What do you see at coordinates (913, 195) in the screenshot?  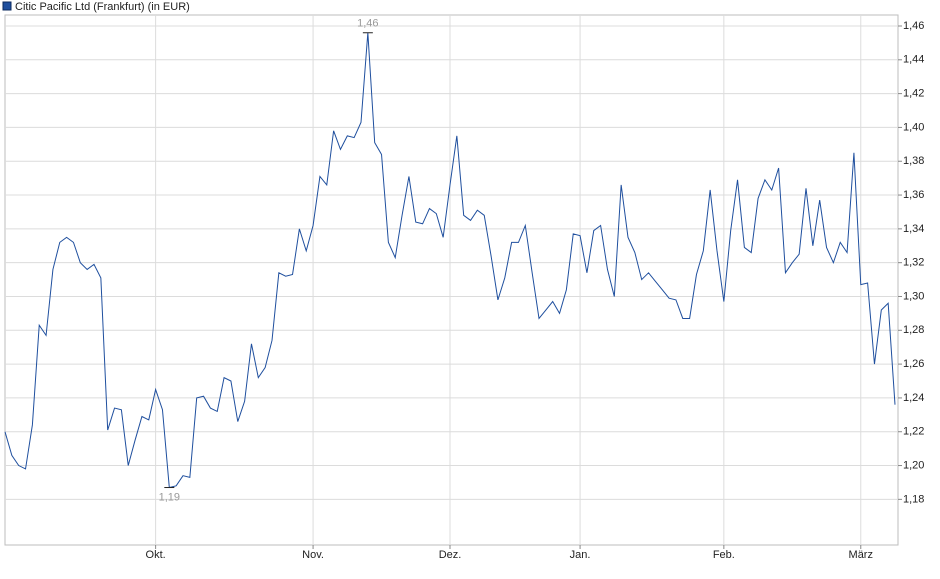 I see `y-tick-label: 1,36` at bounding box center [913, 195].